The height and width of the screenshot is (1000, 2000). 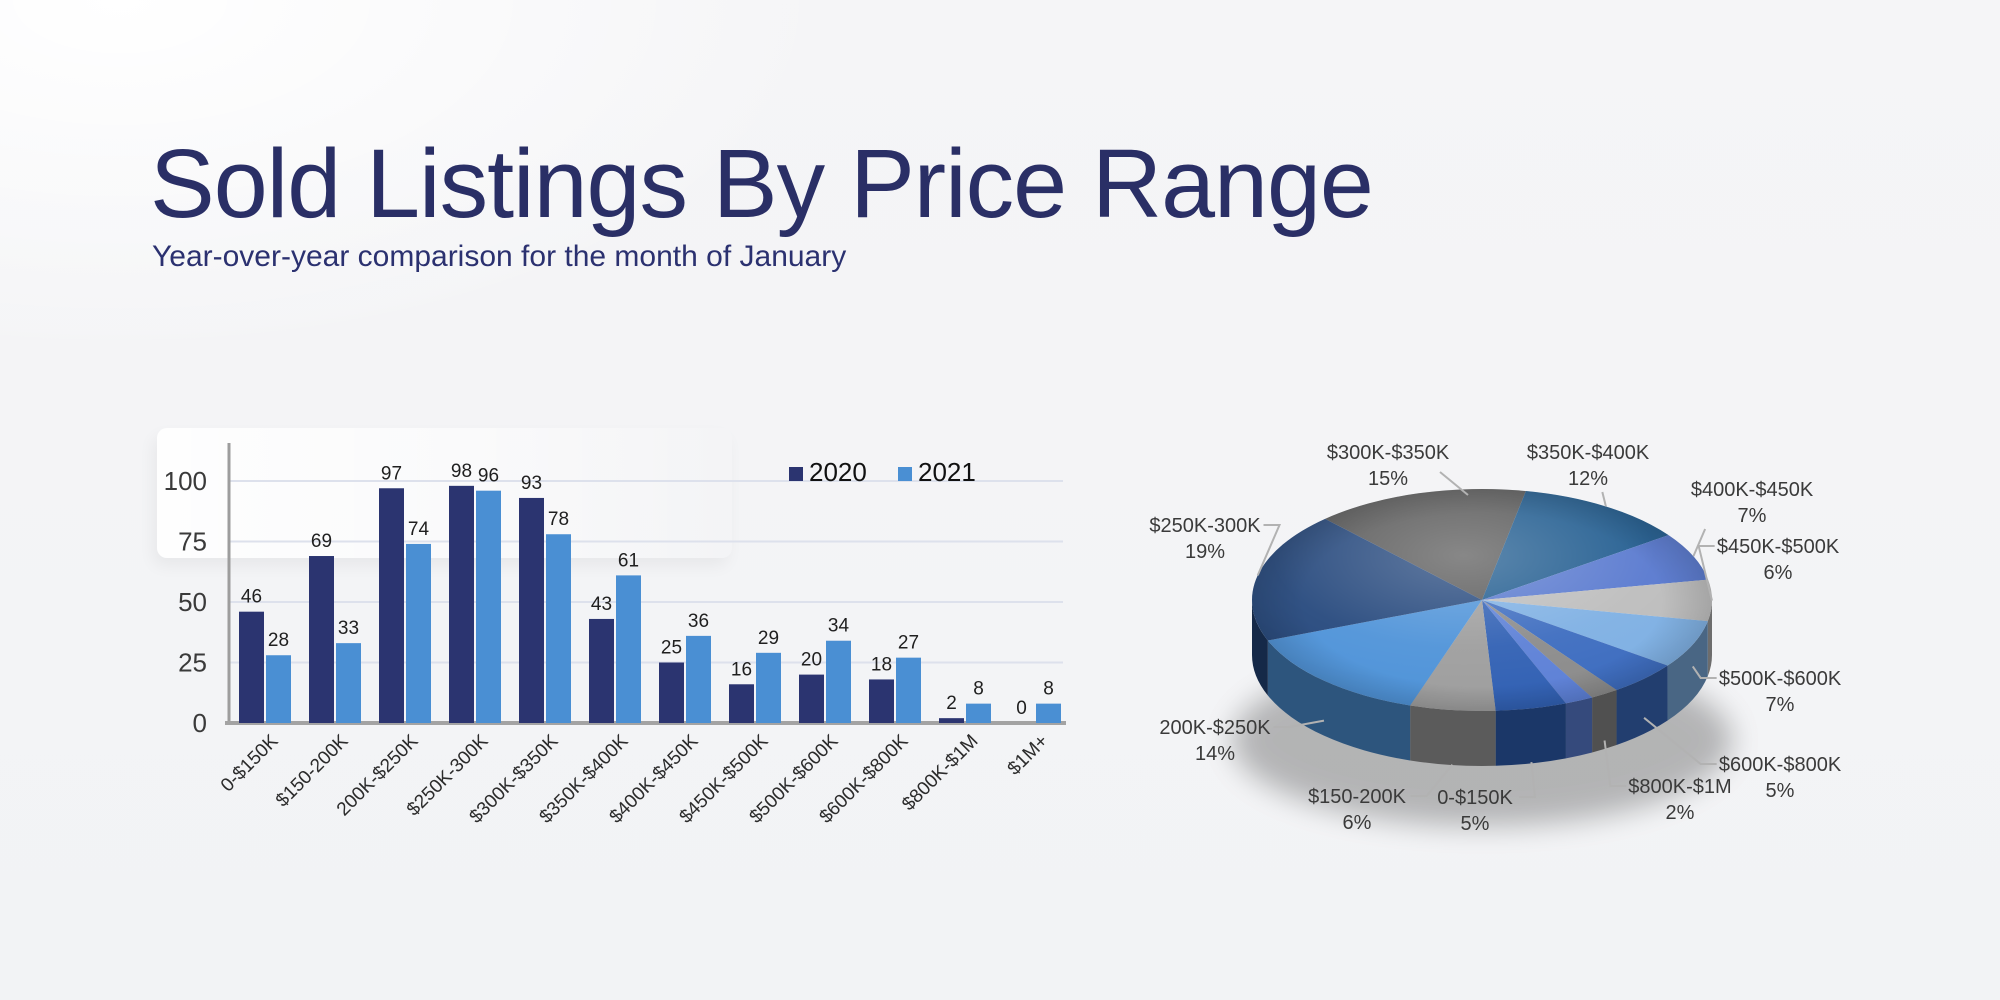 I want to click on pie-label-range: $600K-$800K, so click(x=1780, y=765).